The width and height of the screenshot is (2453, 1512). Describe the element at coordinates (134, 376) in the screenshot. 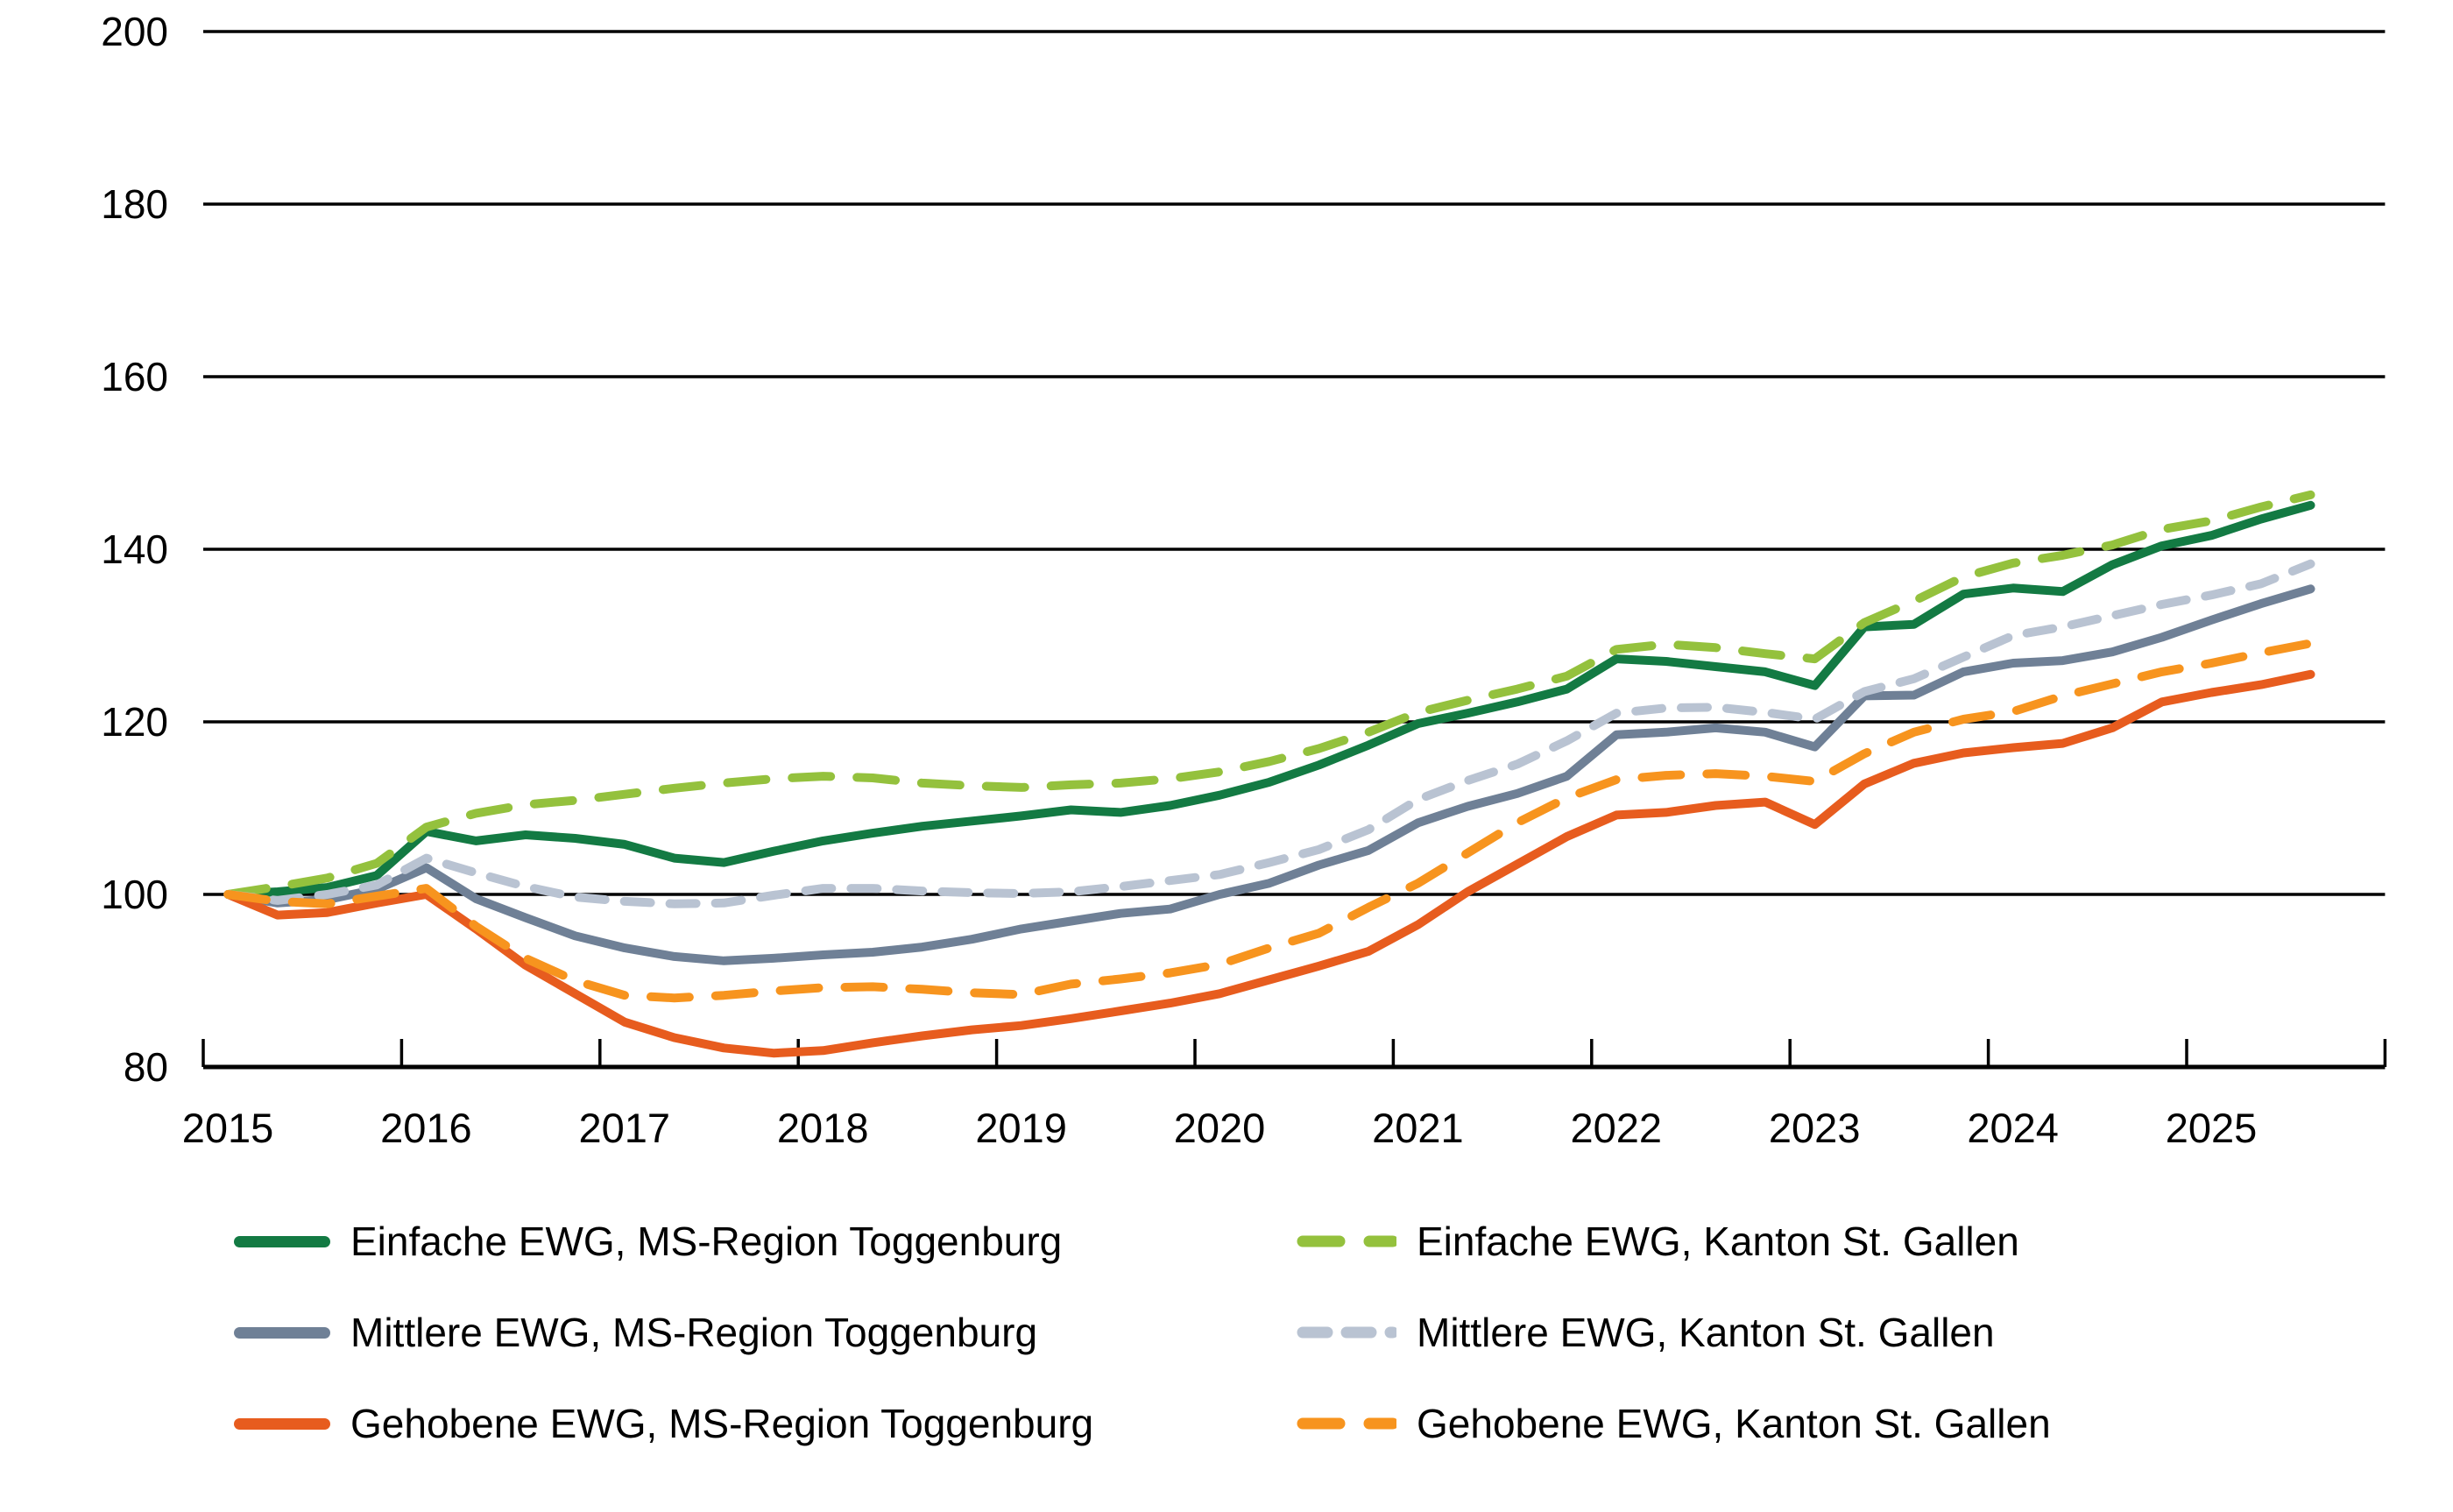

I see `y-tick-label: 160` at that location.